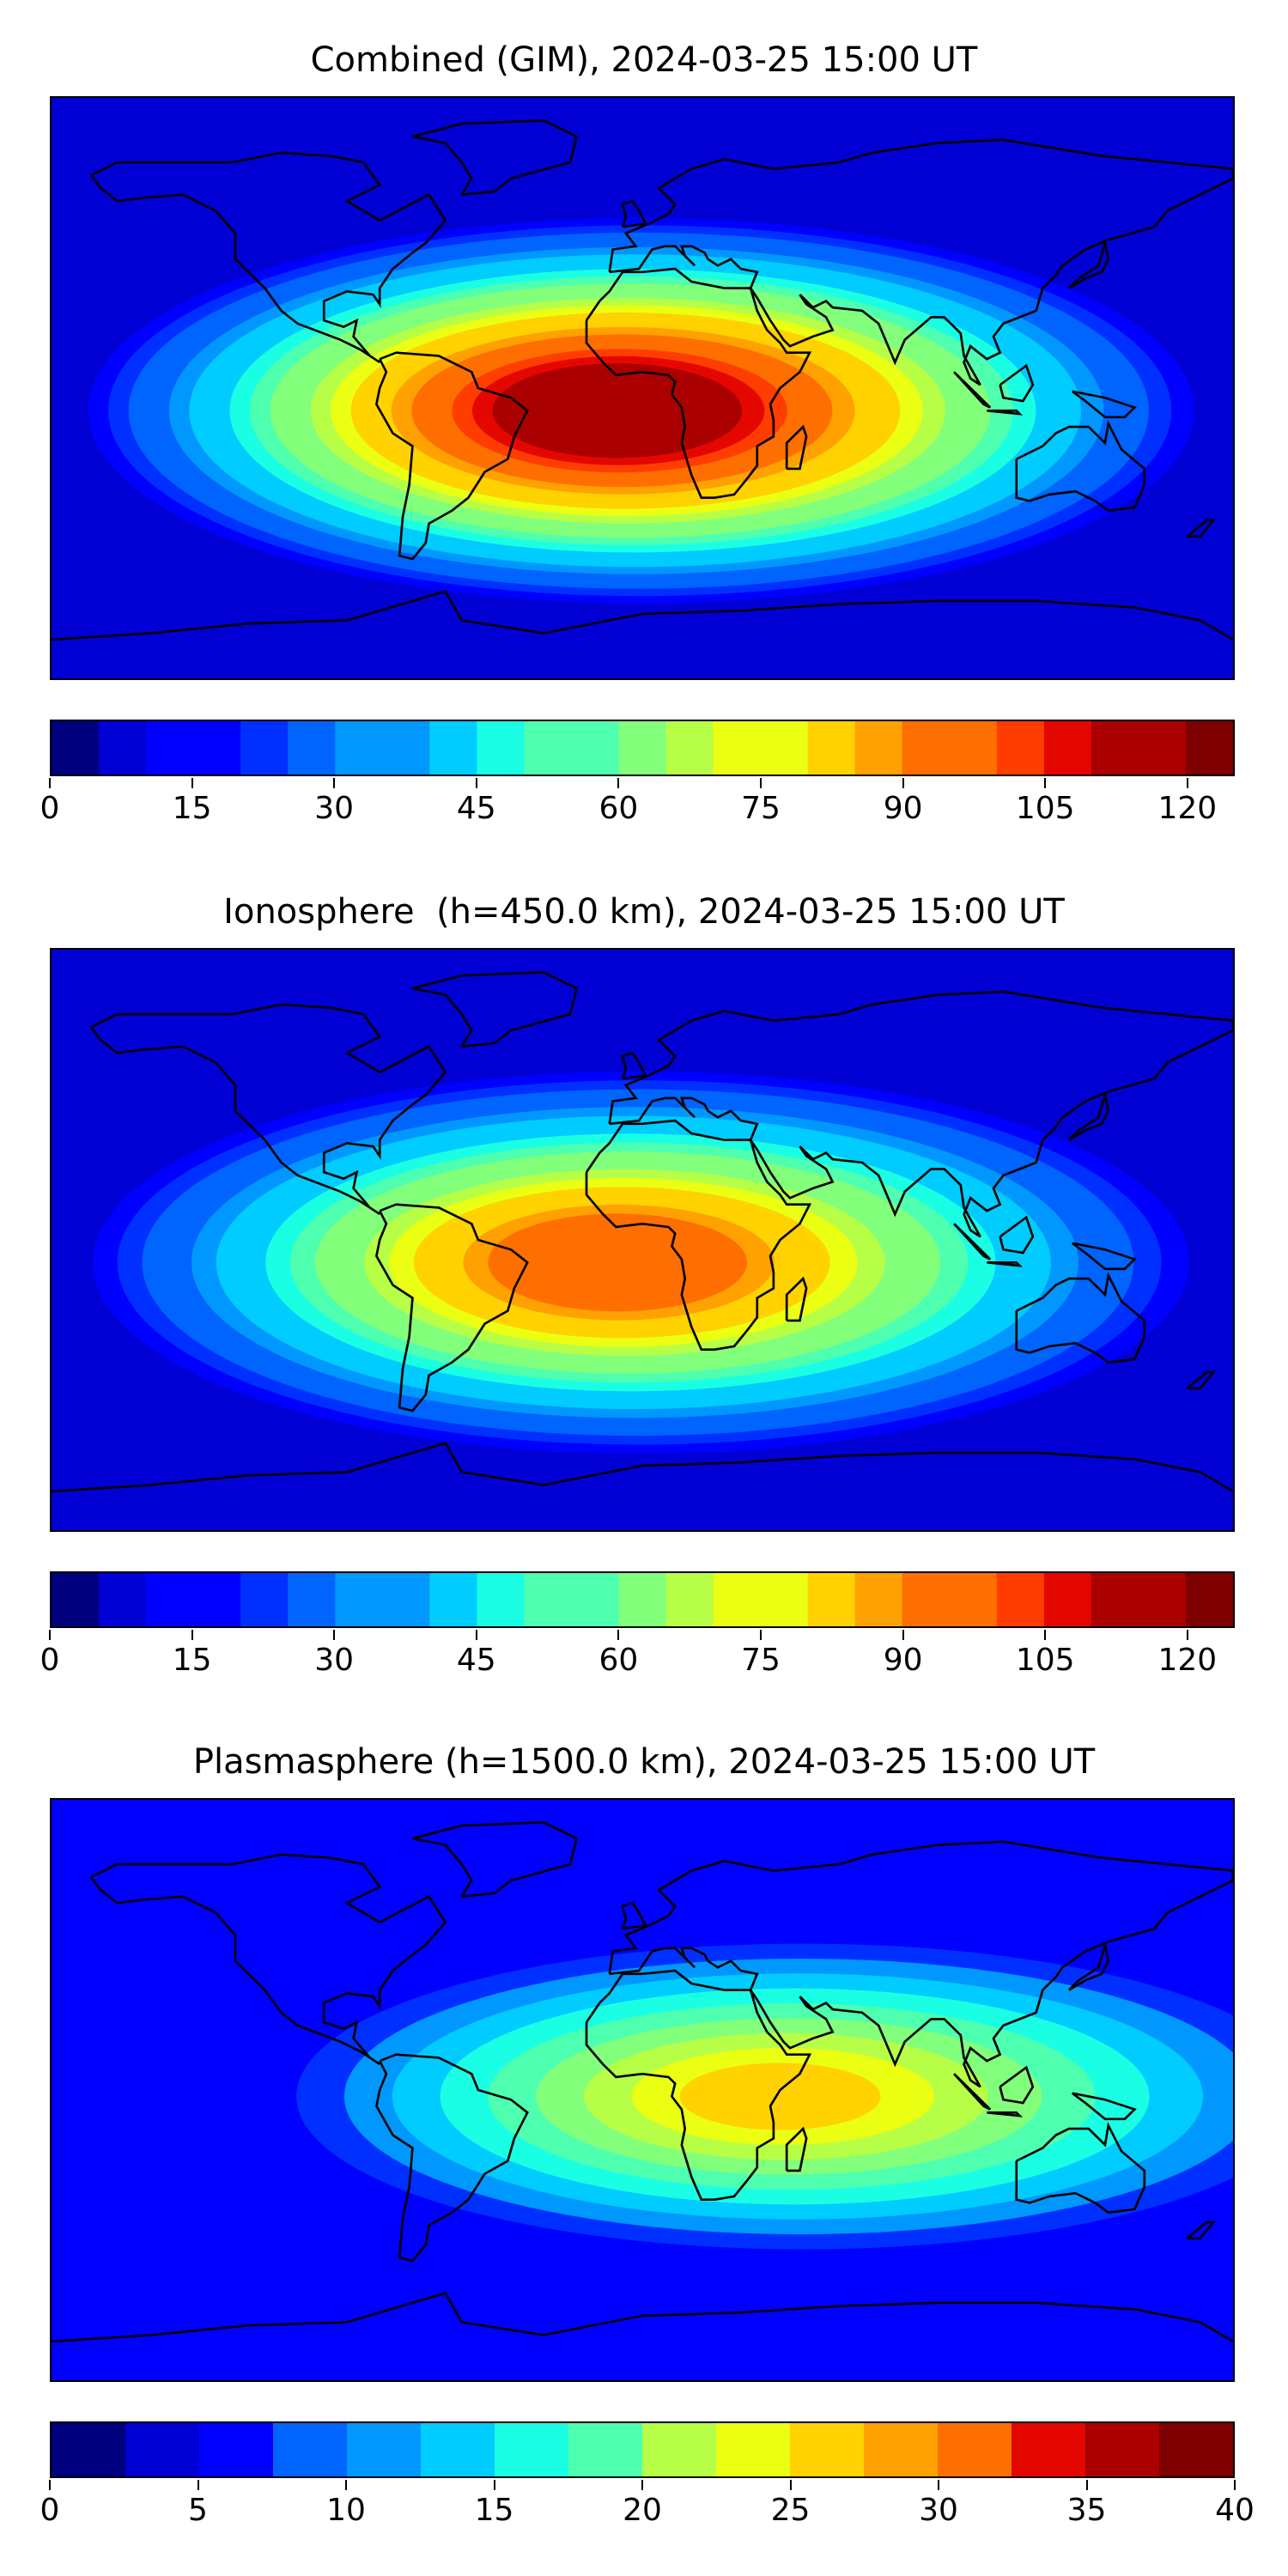 This screenshot has height=2576, width=1288. Describe the element at coordinates (638, 1656) in the screenshot. I see `colorbar-ticks: 0 15 30 45 60 75 90 105 120` at that location.